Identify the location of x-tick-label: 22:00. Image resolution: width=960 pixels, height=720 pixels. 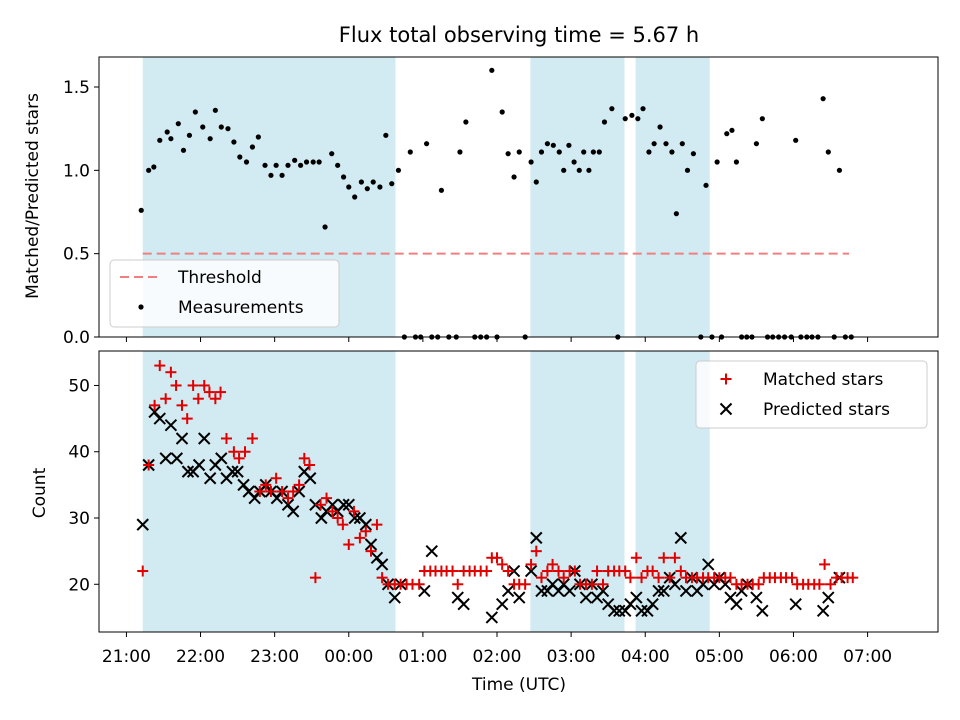
(200, 657).